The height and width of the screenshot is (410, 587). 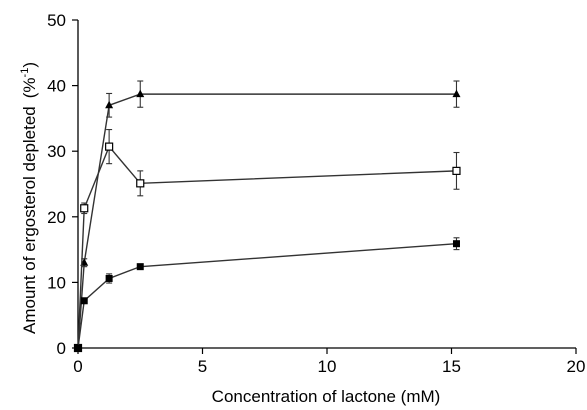 What do you see at coordinates (56, 86) in the screenshot?
I see `y-tick-label: 40` at bounding box center [56, 86].